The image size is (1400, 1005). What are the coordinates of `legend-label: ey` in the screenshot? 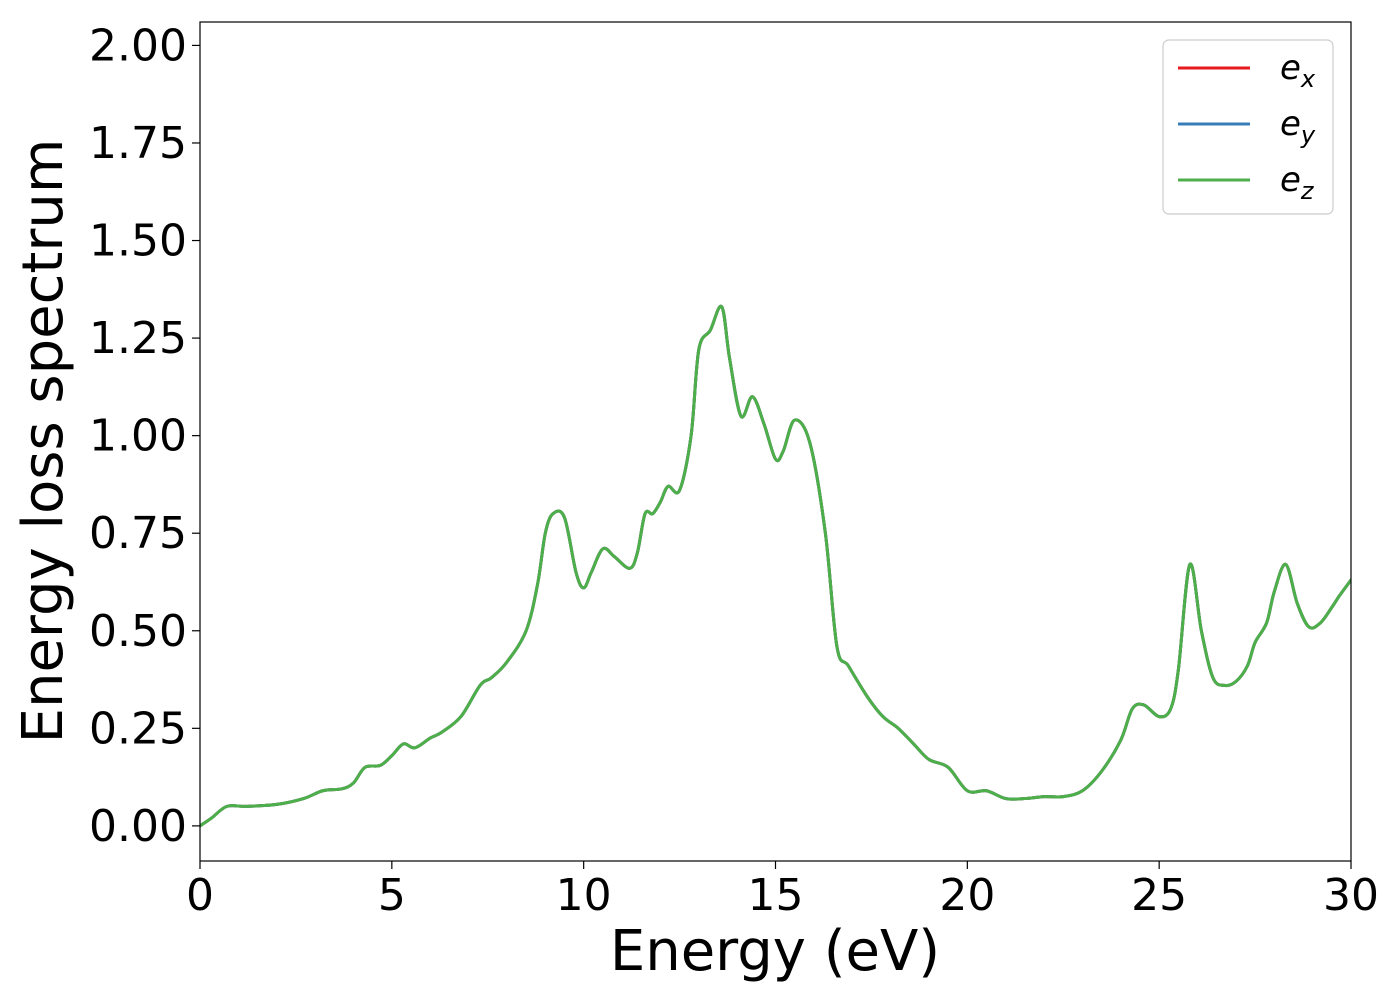 It's located at (1298, 126).